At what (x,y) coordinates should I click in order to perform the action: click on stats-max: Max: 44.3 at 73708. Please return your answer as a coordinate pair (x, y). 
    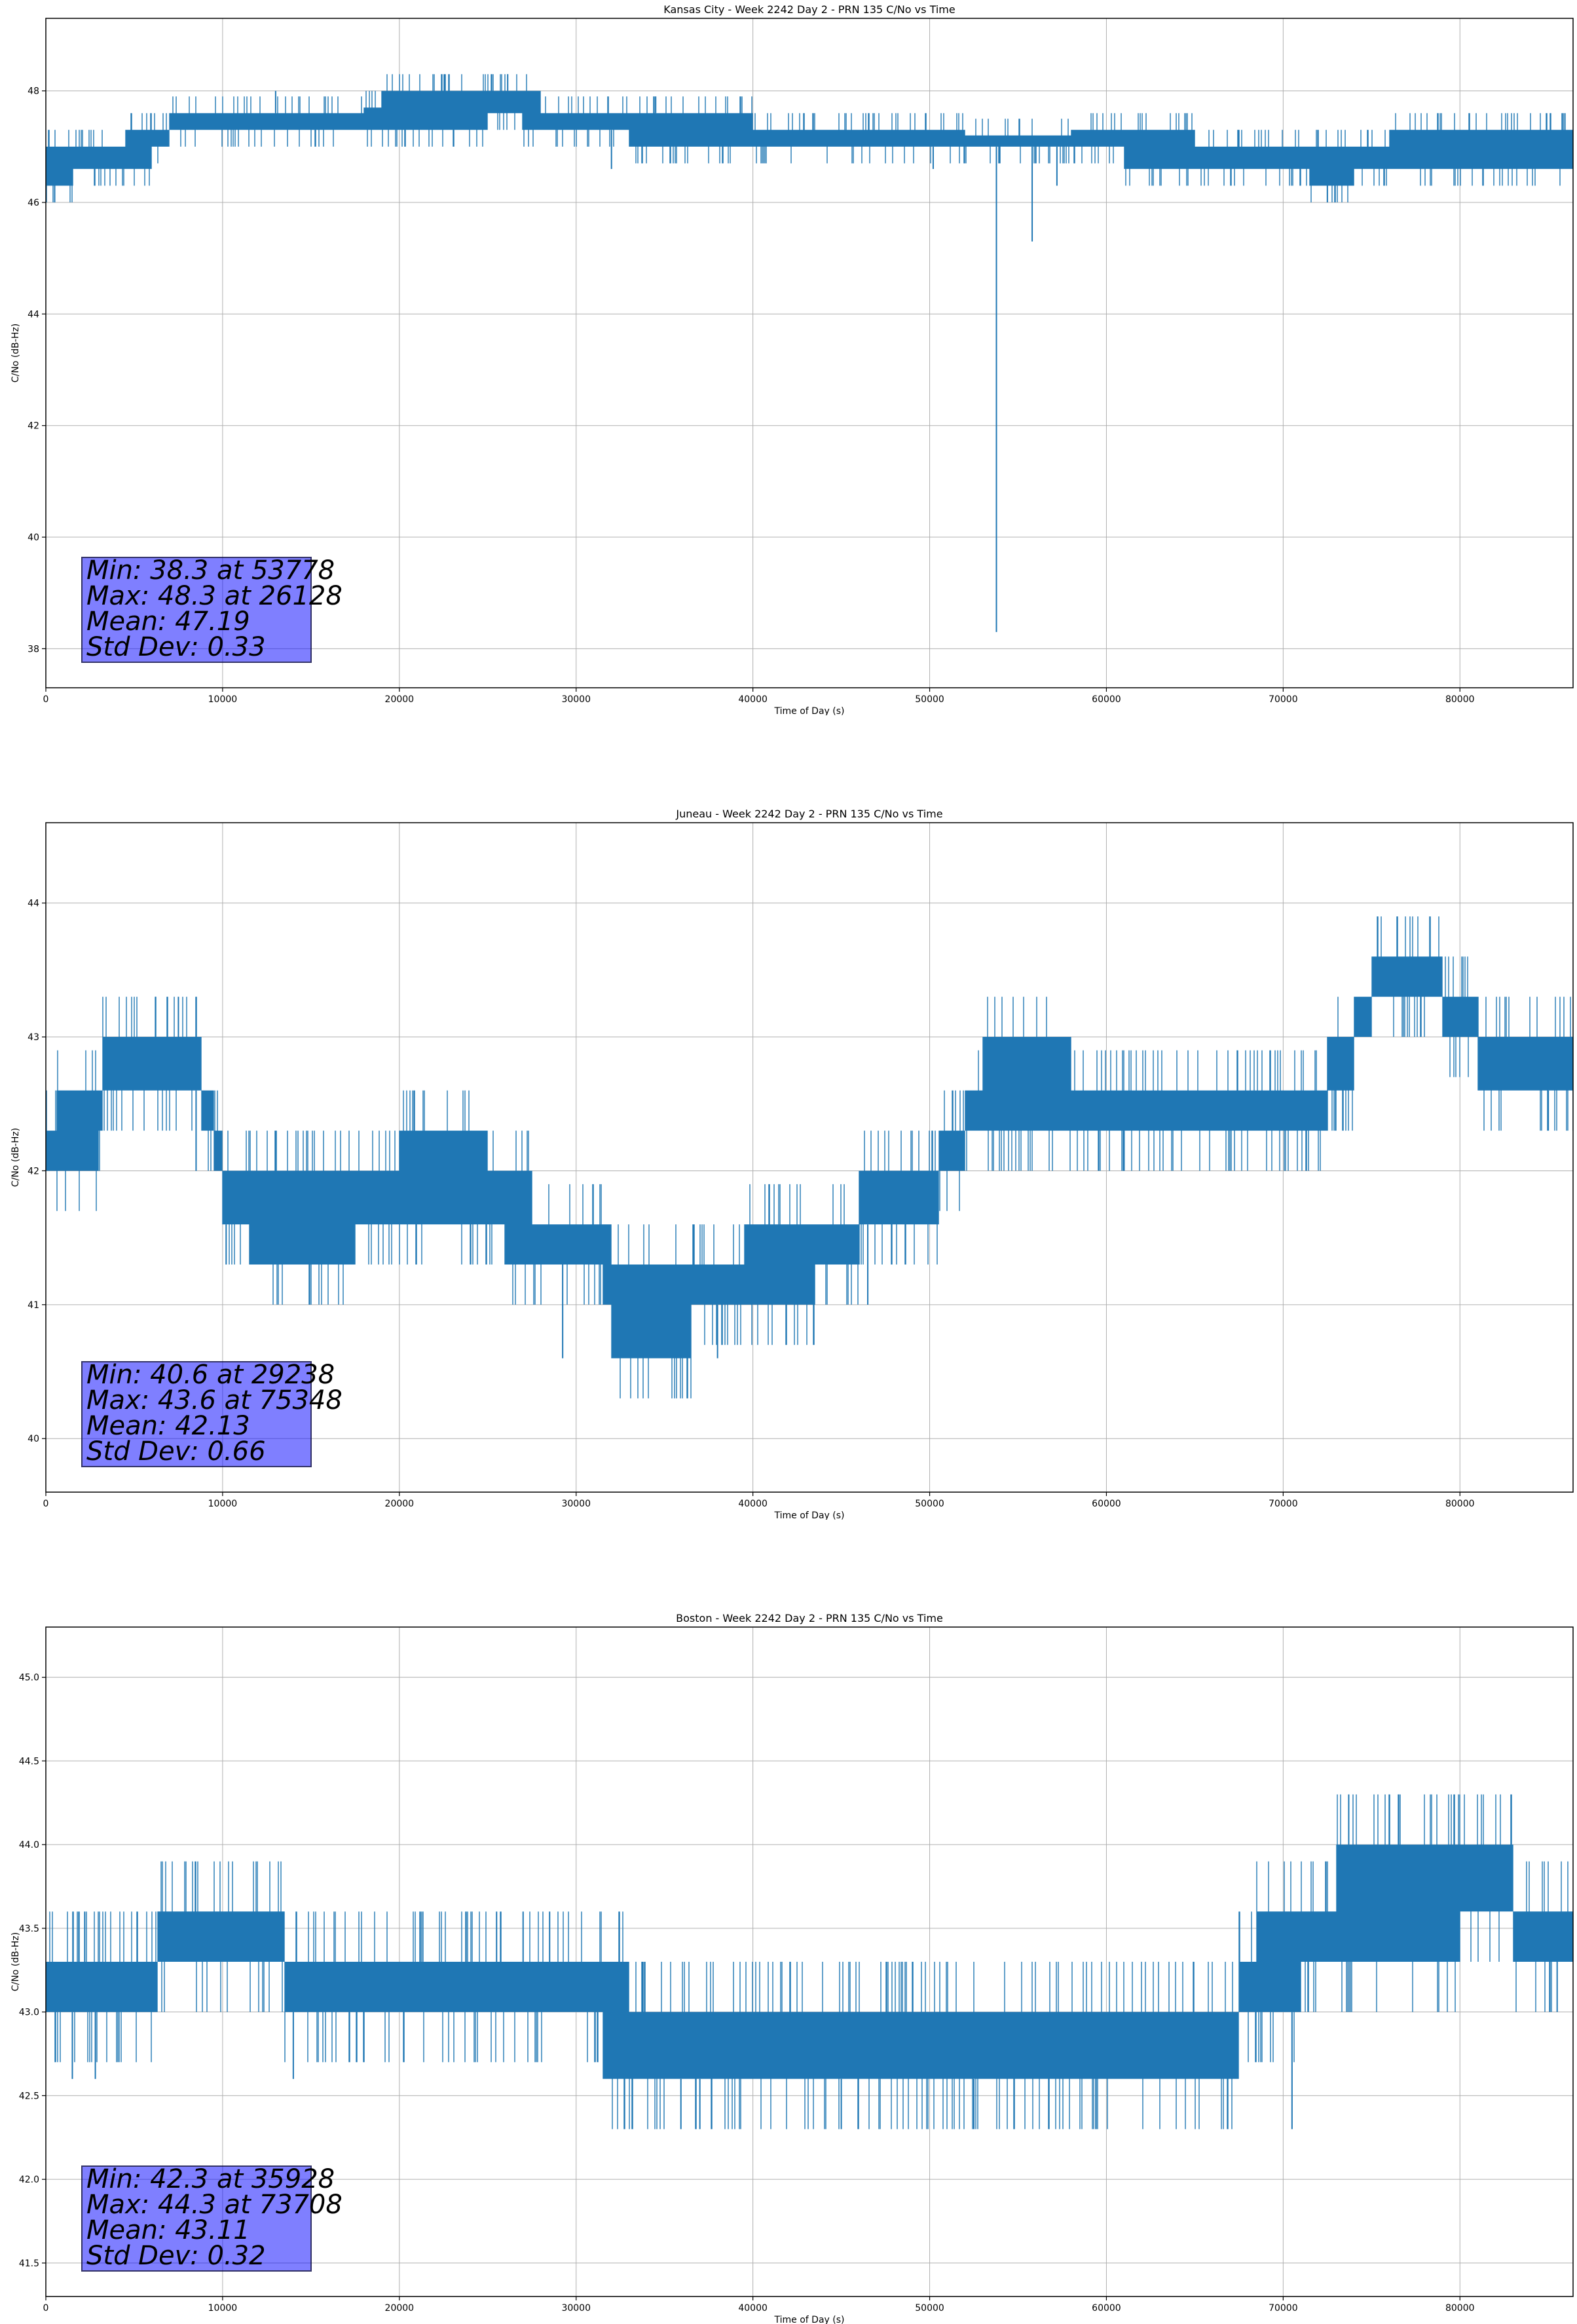
    Looking at the image, I should click on (214, 2205).